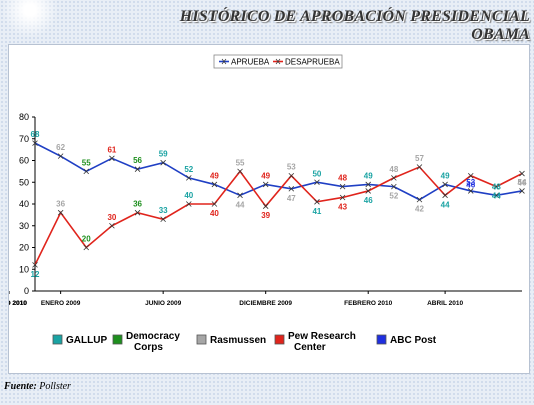 The image size is (534, 405). What do you see at coordinates (291, 167) in the screenshot?
I see `disapprove-data-label: 53` at bounding box center [291, 167].